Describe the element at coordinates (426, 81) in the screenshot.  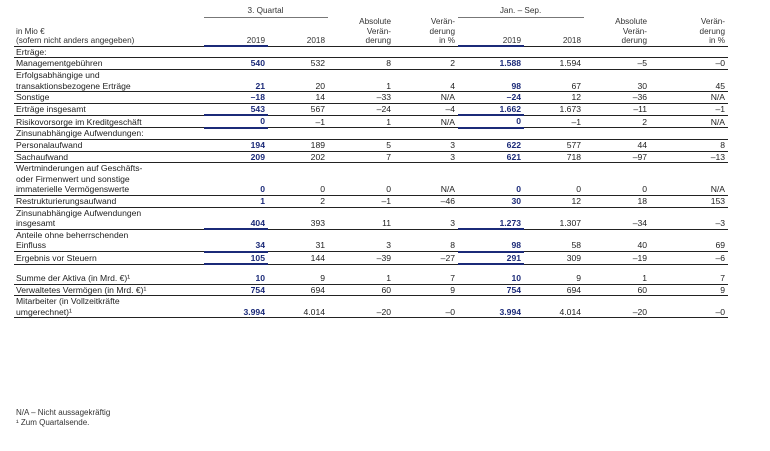
I see `cell-value: 4` at that location.